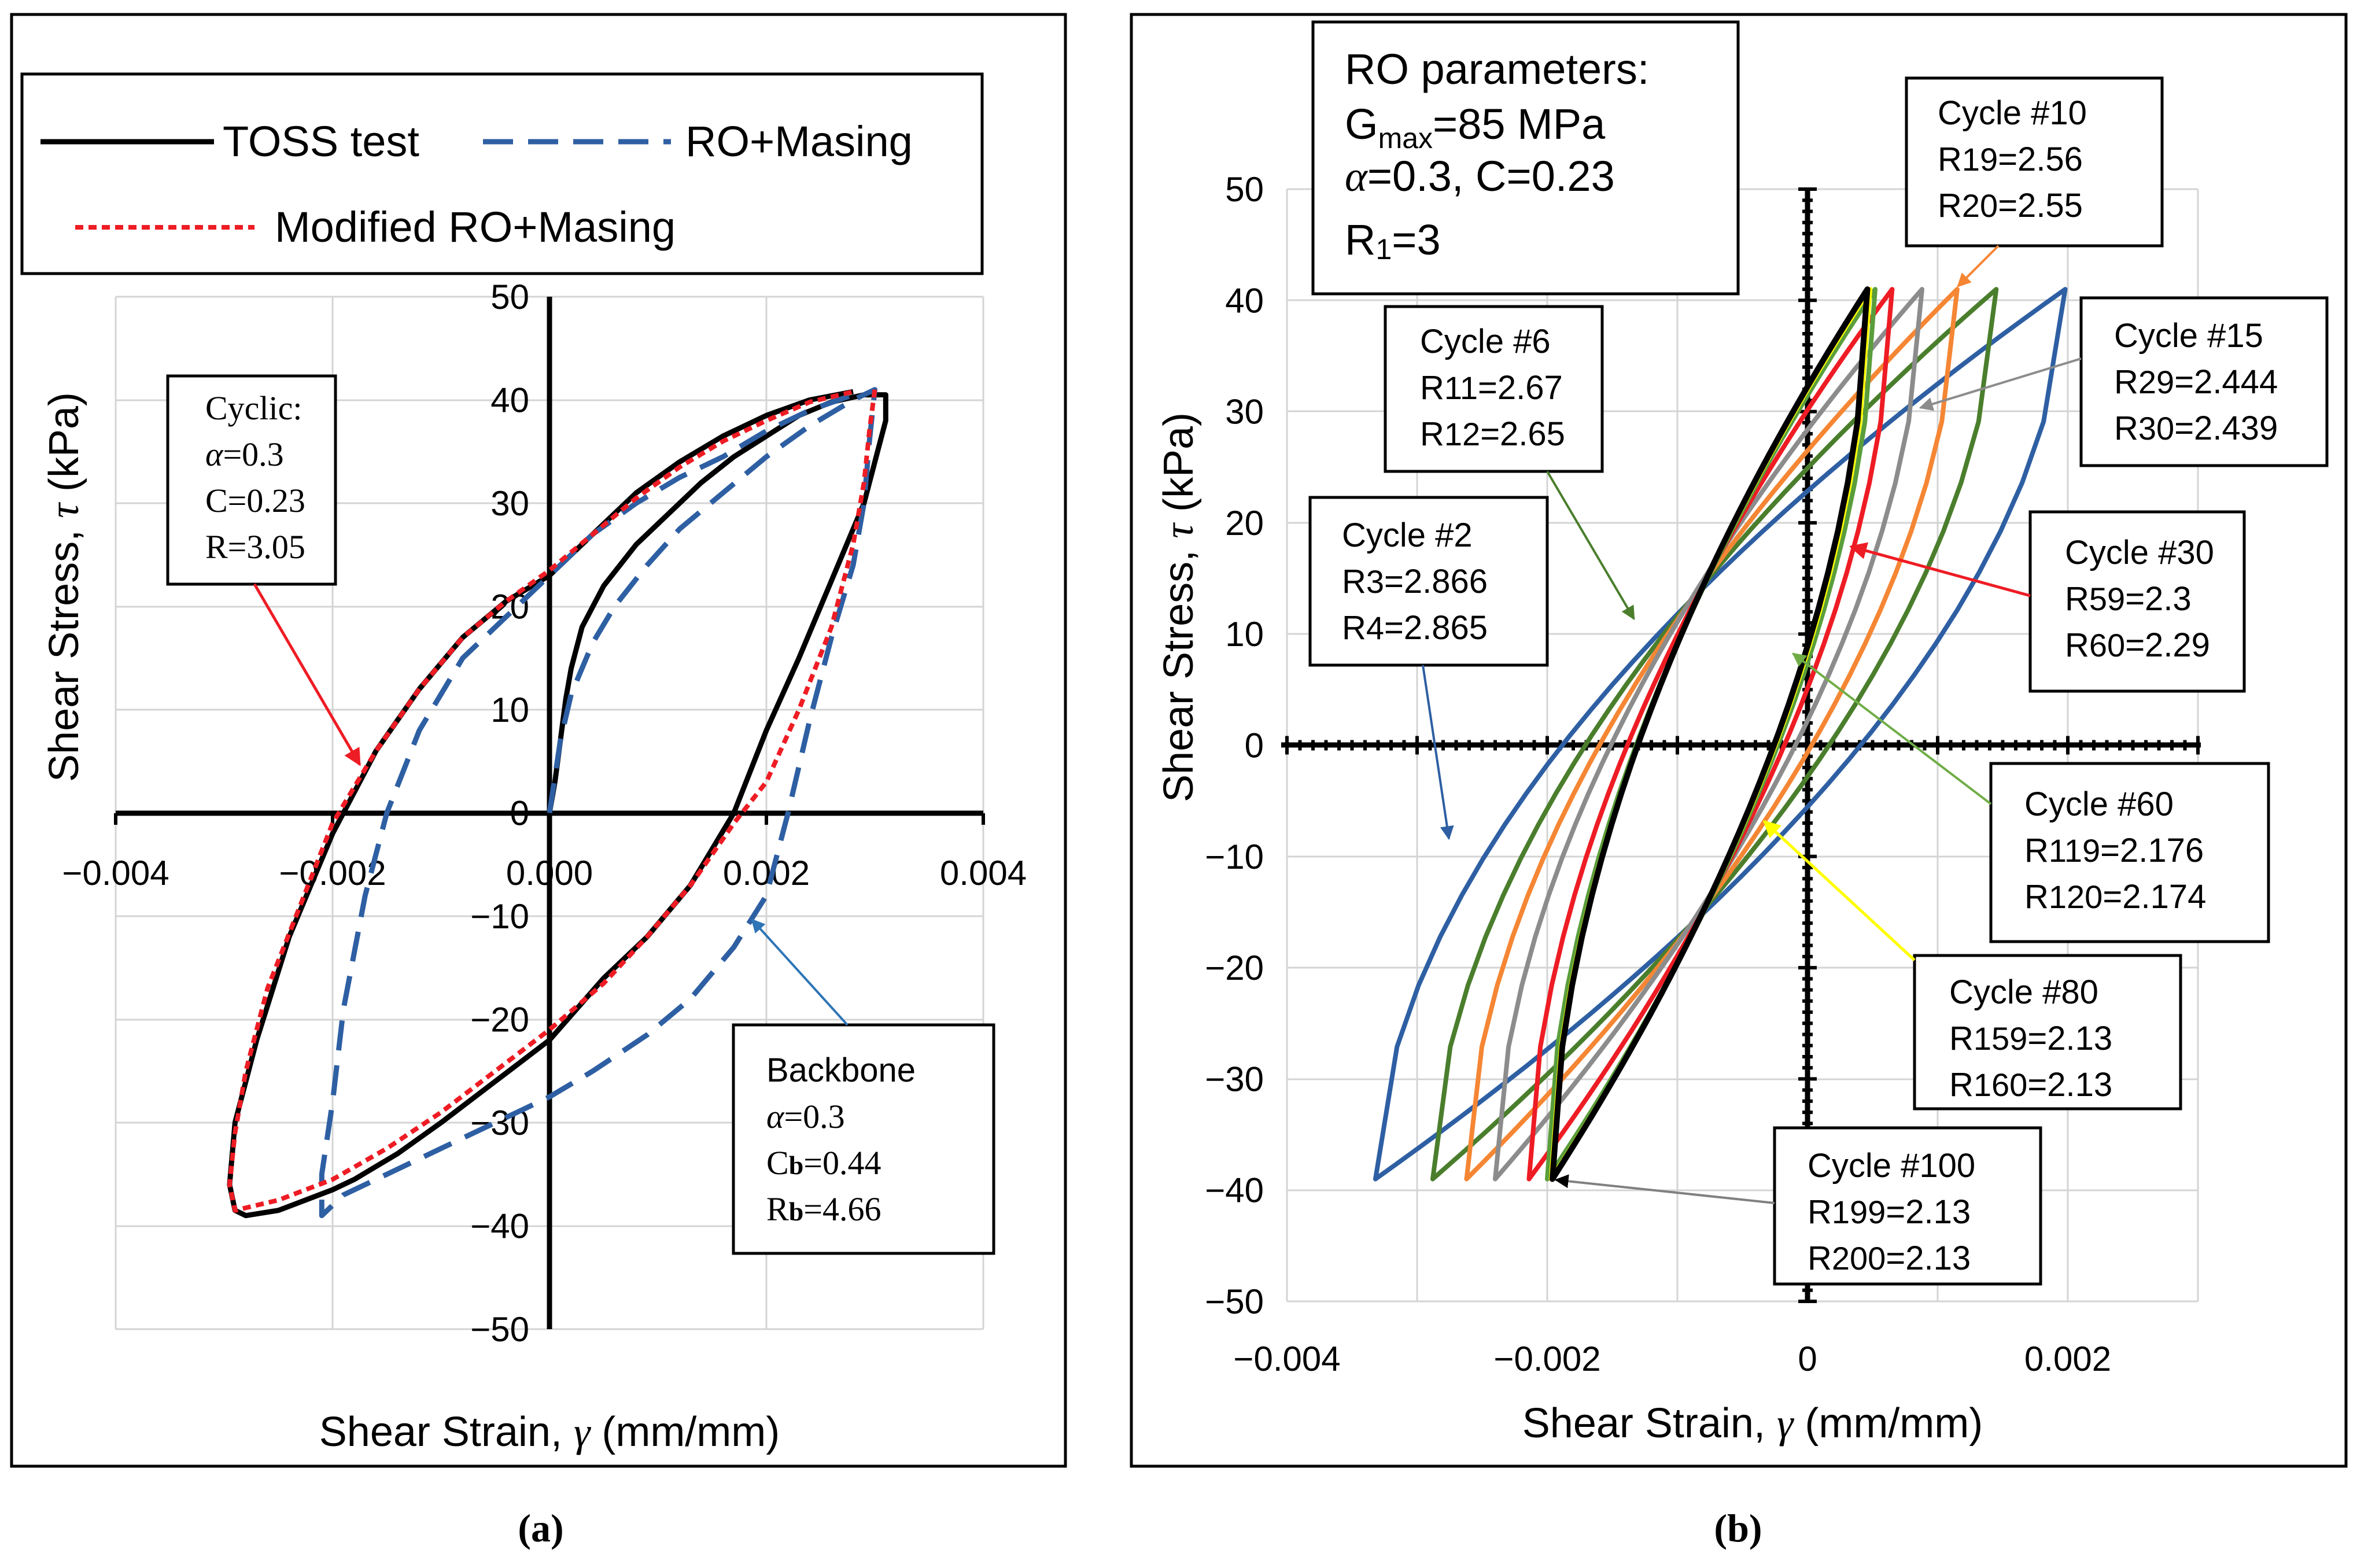 This screenshot has width=2357, height=1568. I want to click on svg-text: R20=2.55, so click(2010, 205).